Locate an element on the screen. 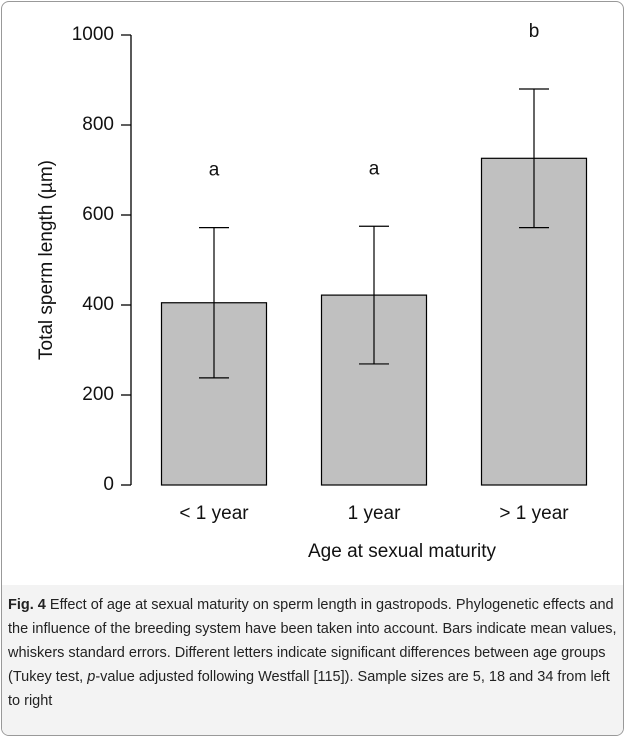  x-tick-label: < 1 year is located at coordinates (214, 513).